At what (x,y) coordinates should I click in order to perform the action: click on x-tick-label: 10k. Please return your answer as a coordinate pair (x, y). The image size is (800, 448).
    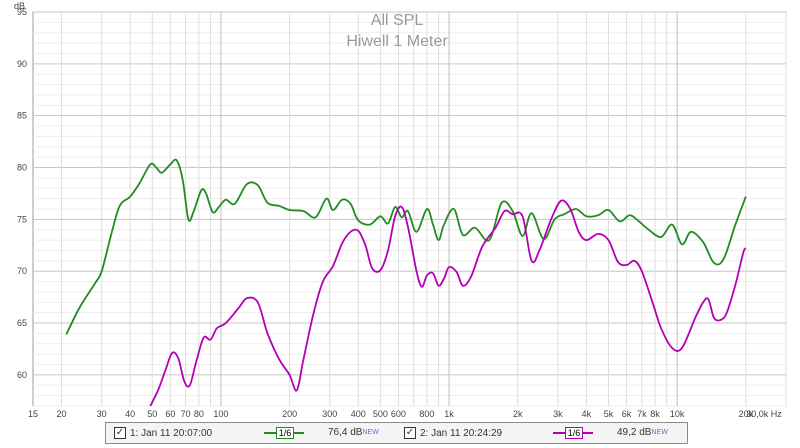
    Looking at the image, I should click on (677, 414).